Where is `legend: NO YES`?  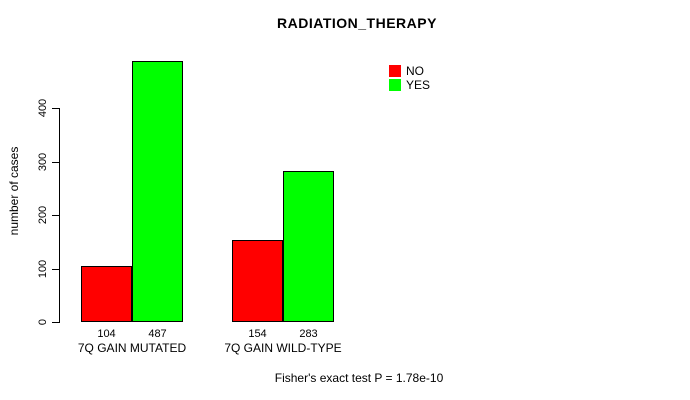
legend: NO YES is located at coordinates (409, 78).